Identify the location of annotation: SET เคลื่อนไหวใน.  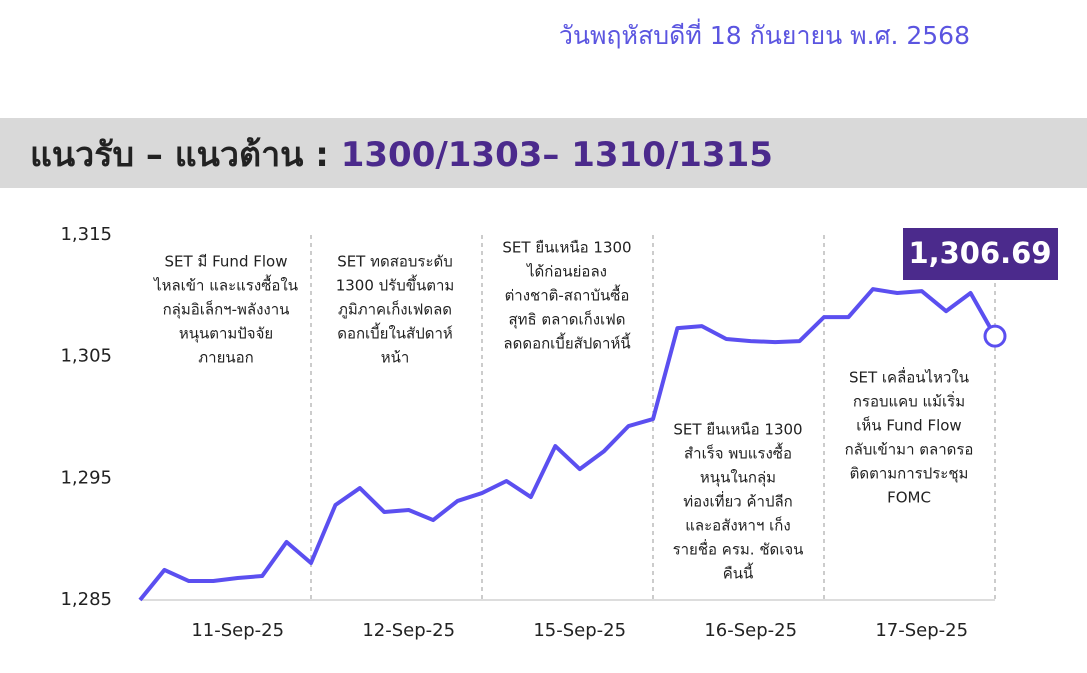
(909, 377).